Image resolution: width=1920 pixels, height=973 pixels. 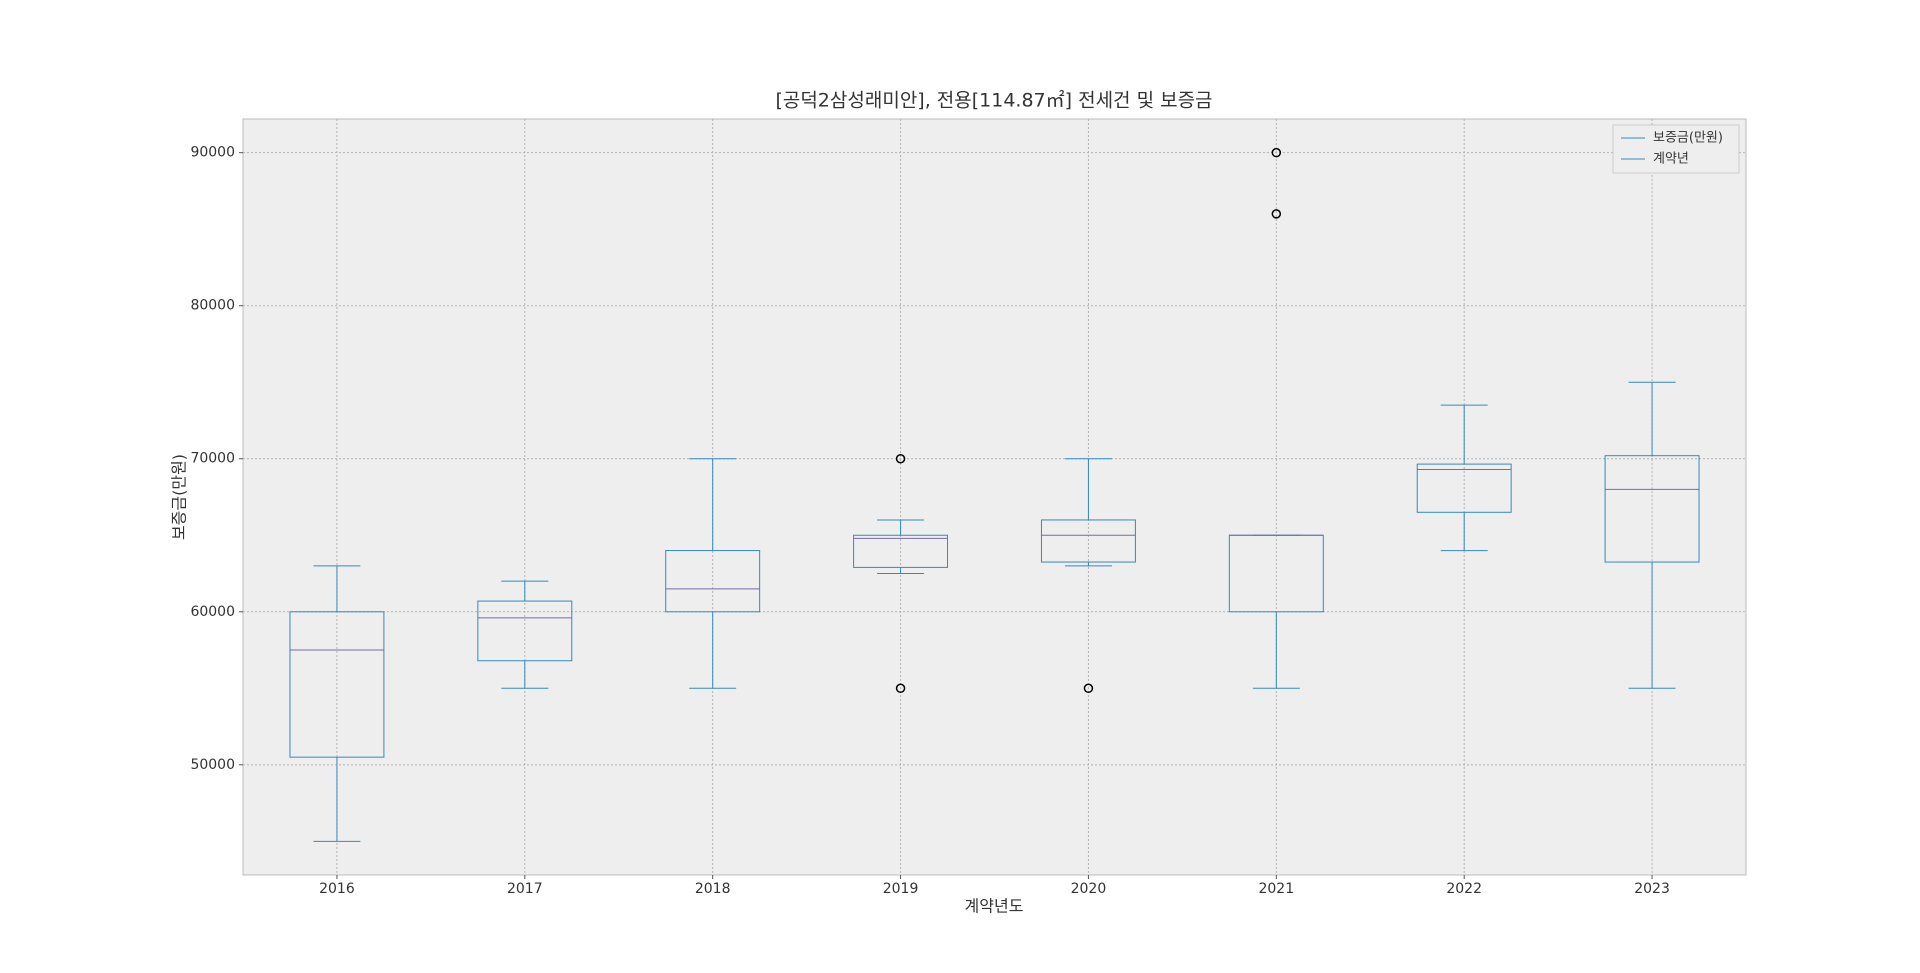 I want to click on legend-label: 계약년, so click(x=1671, y=159).